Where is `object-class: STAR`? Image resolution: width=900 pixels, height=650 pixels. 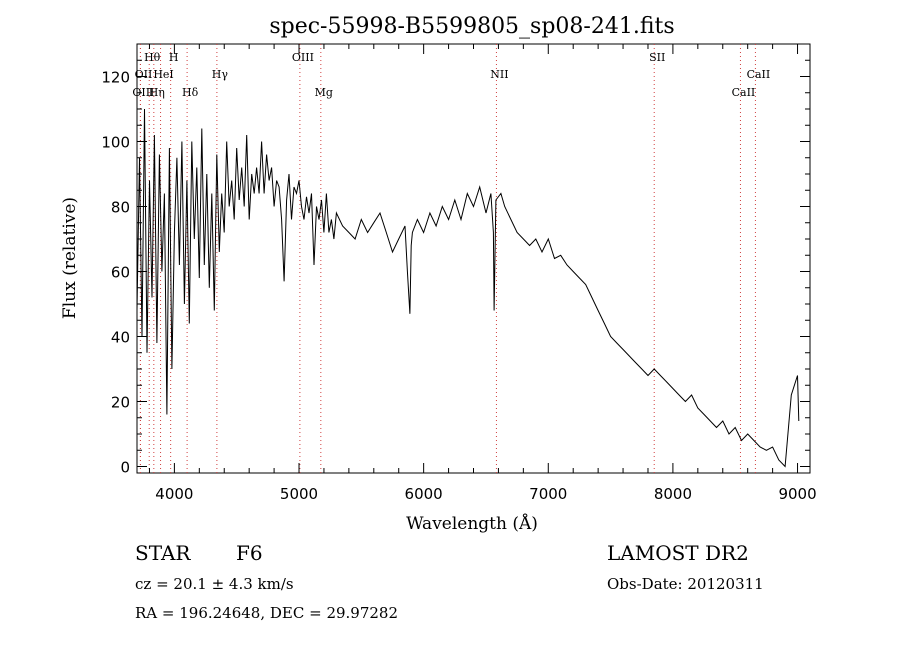 object-class: STAR is located at coordinates (163, 553).